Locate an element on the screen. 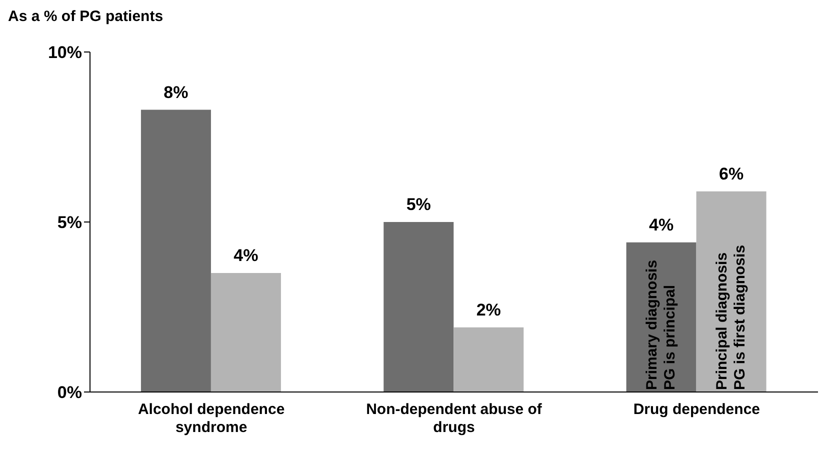 The width and height of the screenshot is (826, 451). y-tick-label: 5% is located at coordinates (69, 222).